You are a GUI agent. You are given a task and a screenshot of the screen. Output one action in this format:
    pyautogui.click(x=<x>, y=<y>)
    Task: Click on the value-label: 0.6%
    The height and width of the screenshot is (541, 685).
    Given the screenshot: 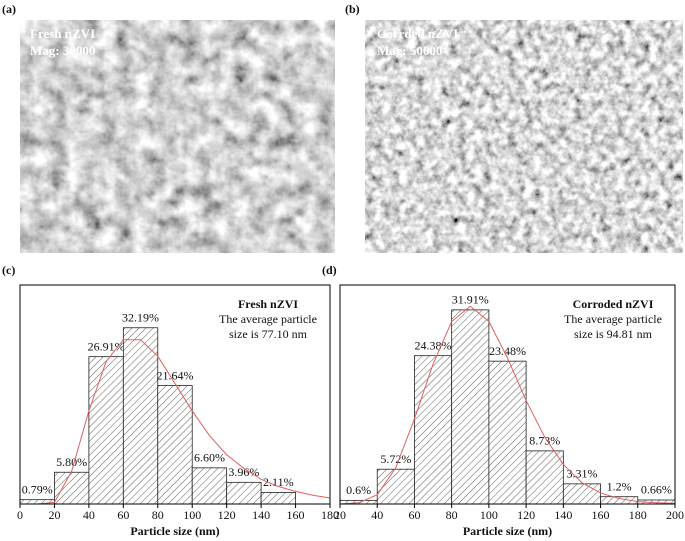 What is the action you would take?
    pyautogui.click(x=358, y=490)
    